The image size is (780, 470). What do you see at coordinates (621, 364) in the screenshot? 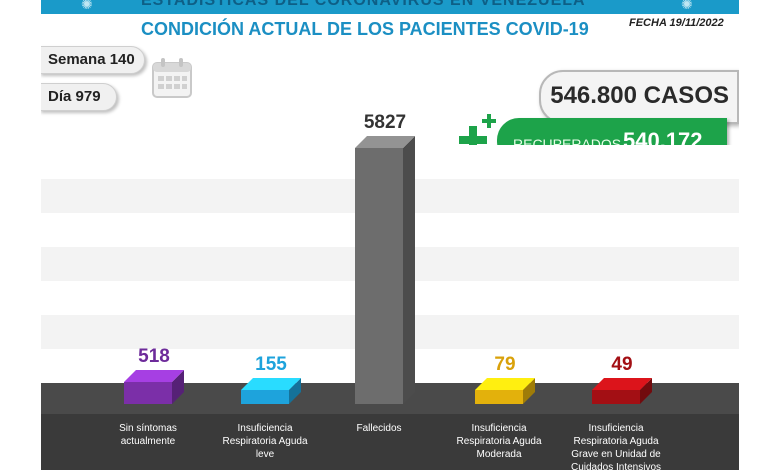
I see `value-label: 49` at bounding box center [621, 364].